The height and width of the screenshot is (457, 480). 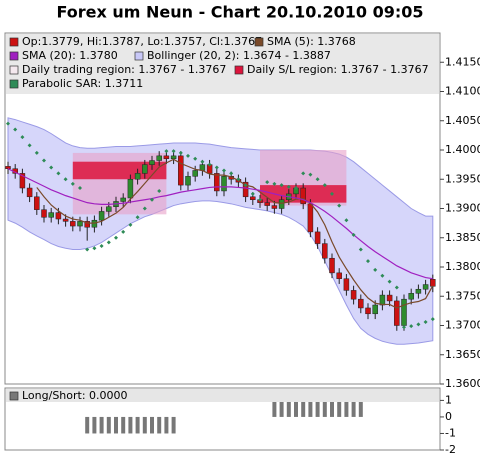 What do you see at coordinates (124, 69) in the screenshot?
I see `legend-label: Daily trading region: 1.3767 - 1.3767` at bounding box center [124, 69].